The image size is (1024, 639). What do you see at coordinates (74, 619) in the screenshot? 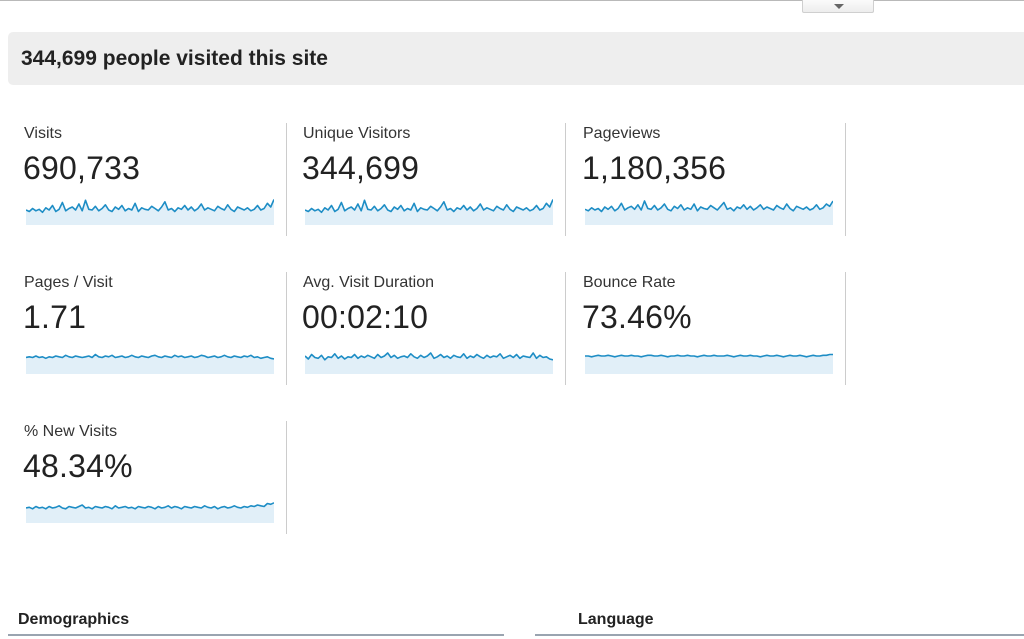
I see `demographics-heading: Demographics` at bounding box center [74, 619].